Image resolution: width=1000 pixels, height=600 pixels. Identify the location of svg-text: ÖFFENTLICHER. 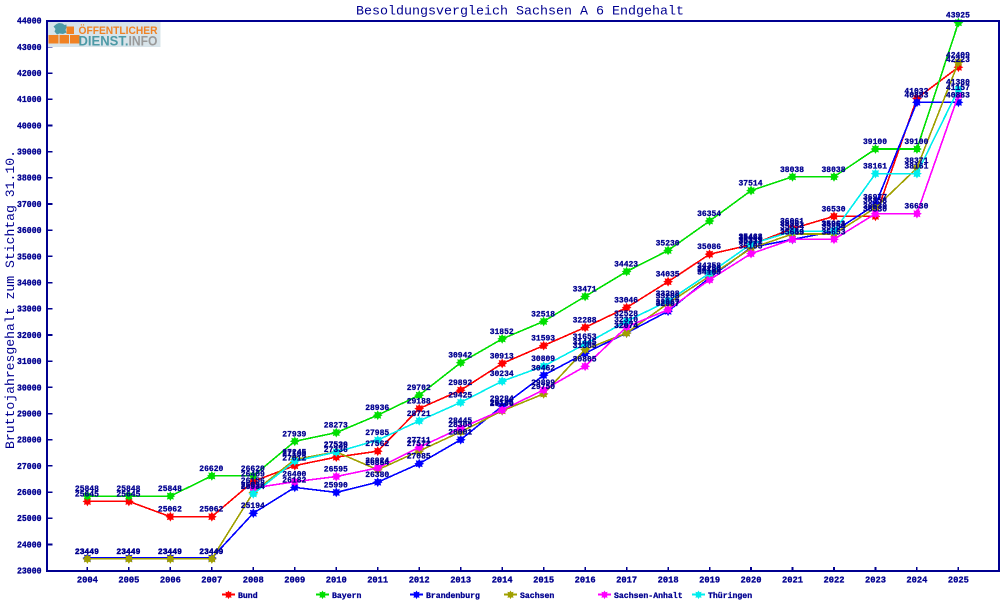
(118, 30).